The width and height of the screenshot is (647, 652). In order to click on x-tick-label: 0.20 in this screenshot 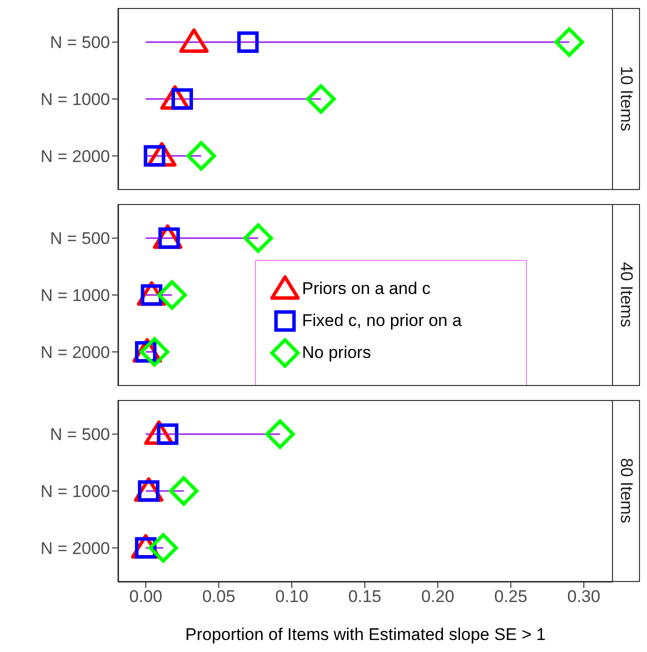, I will do `click(437, 596)`.